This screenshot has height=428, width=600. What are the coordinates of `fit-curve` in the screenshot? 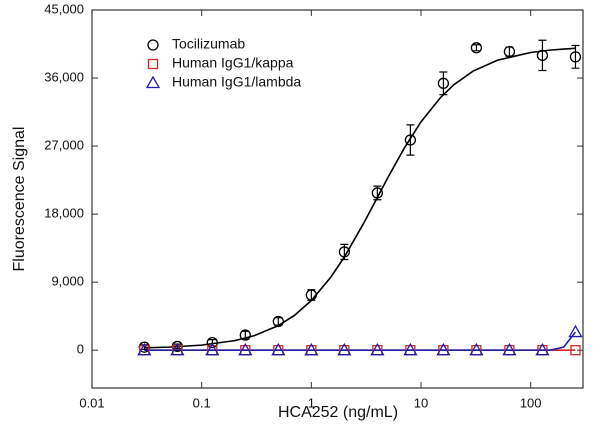 It's located at (360, 341).